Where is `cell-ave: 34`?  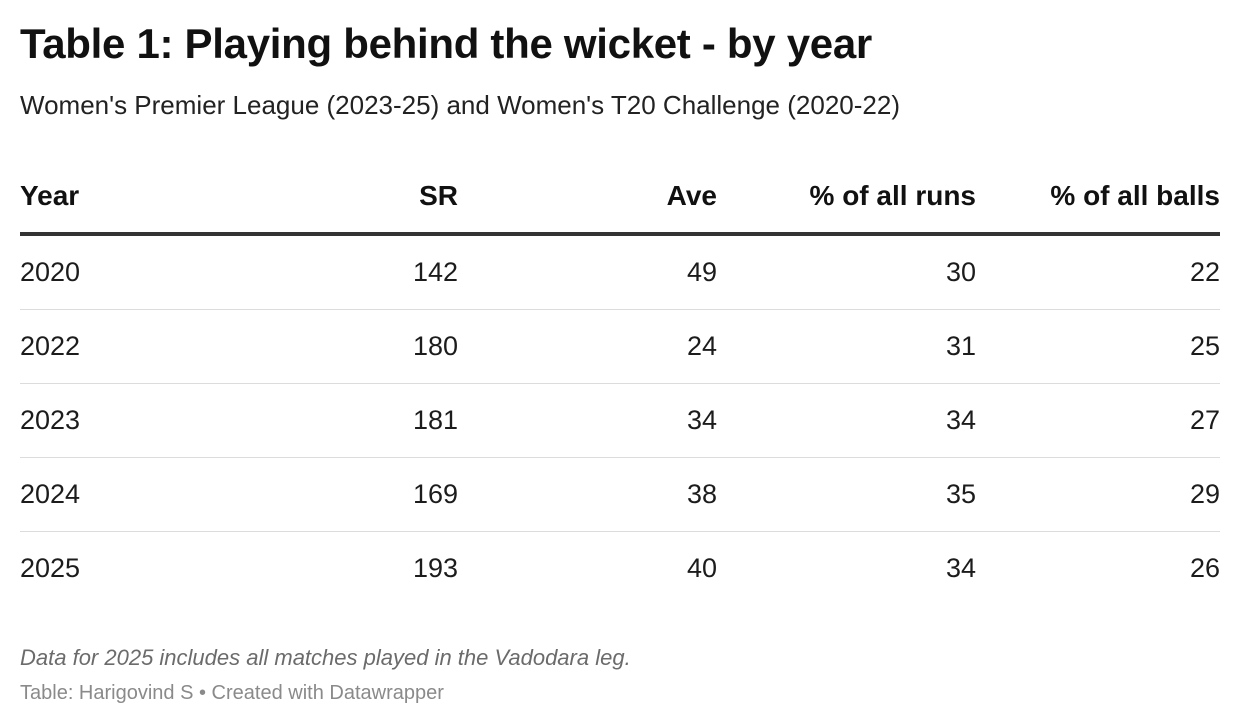 cell-ave: 34 is located at coordinates (587, 420).